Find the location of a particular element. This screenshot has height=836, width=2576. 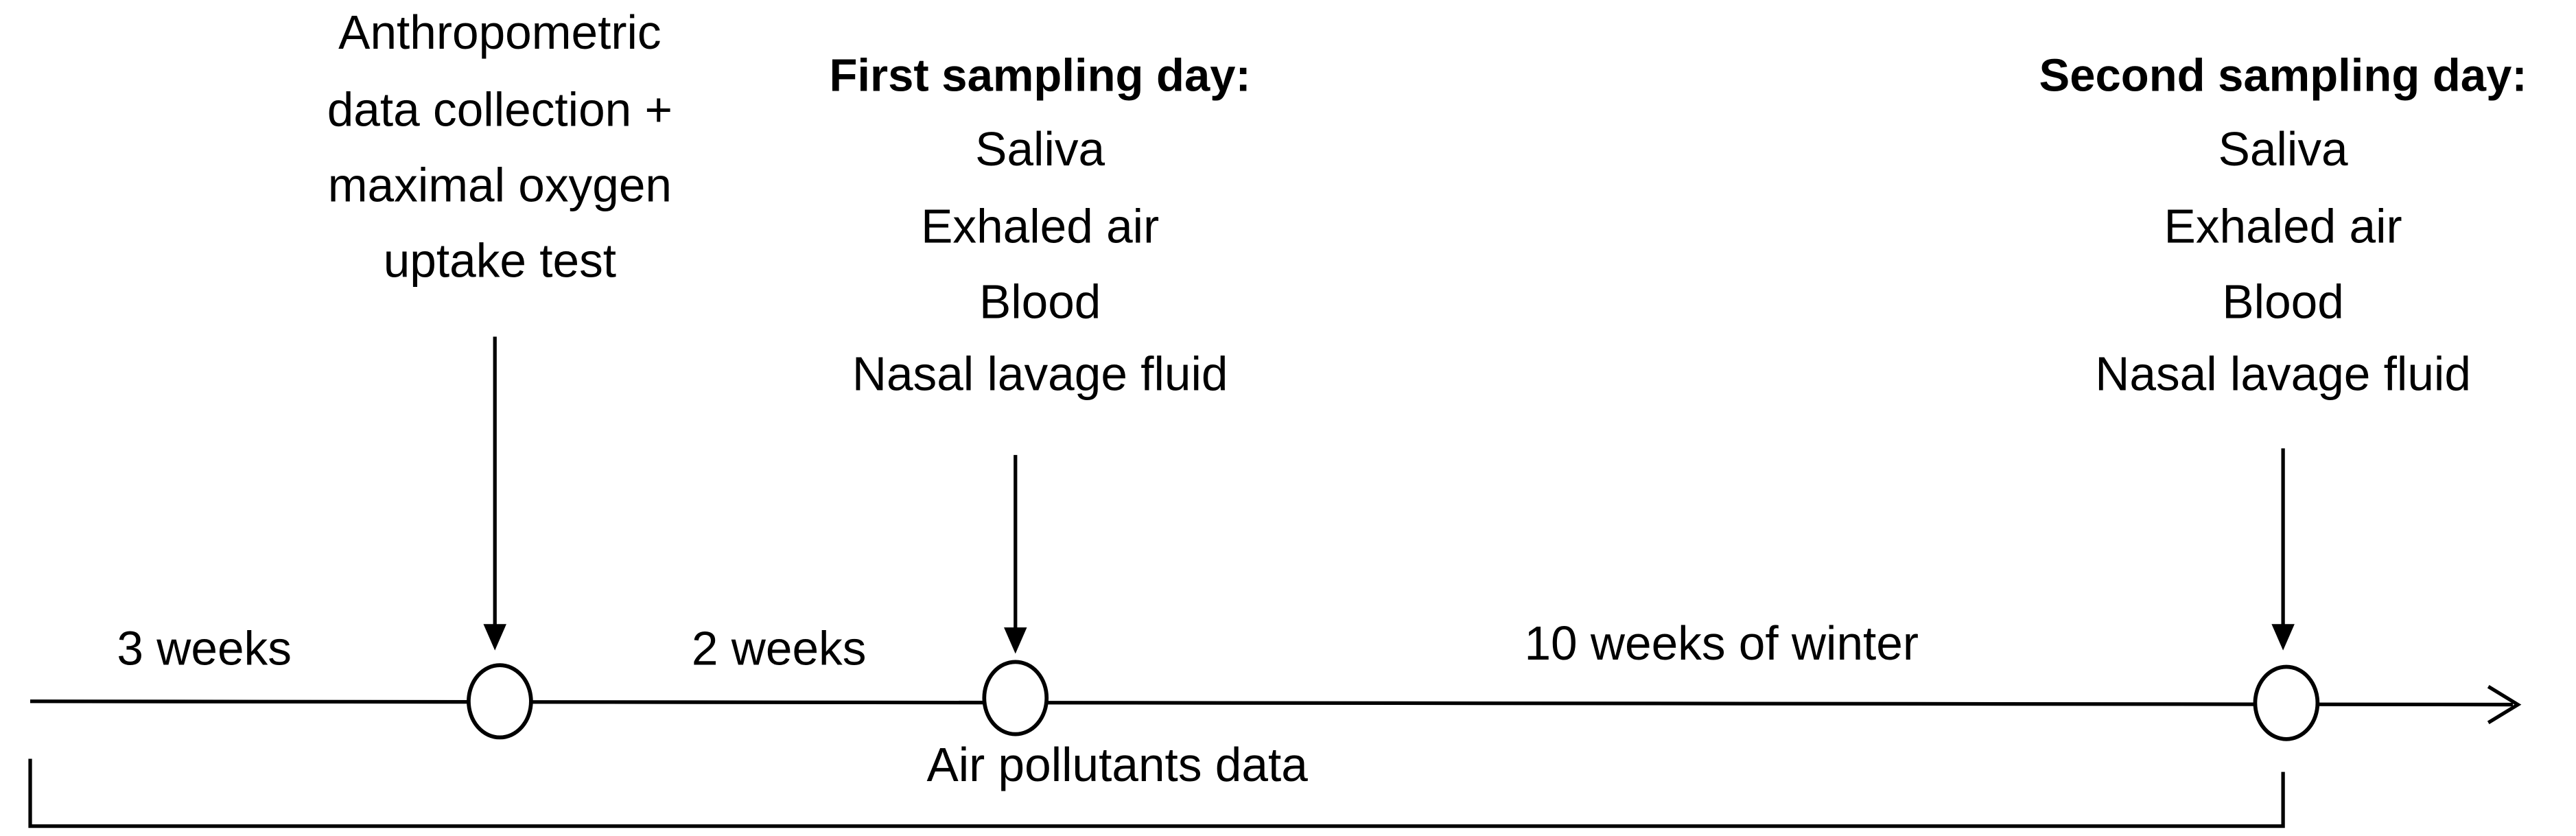

event-text: maximal oxygen is located at coordinates (500, 186).